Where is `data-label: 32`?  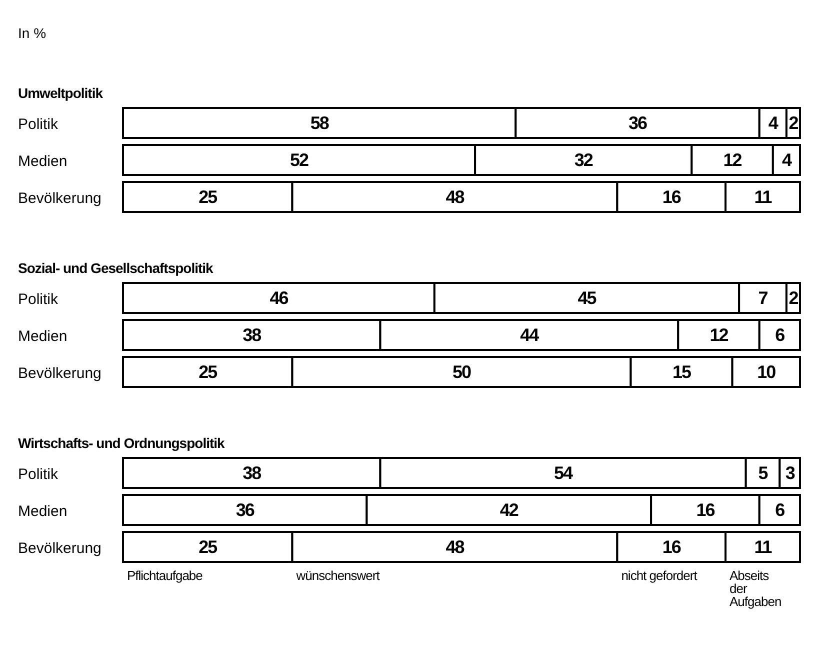 data-label: 32 is located at coordinates (584, 160).